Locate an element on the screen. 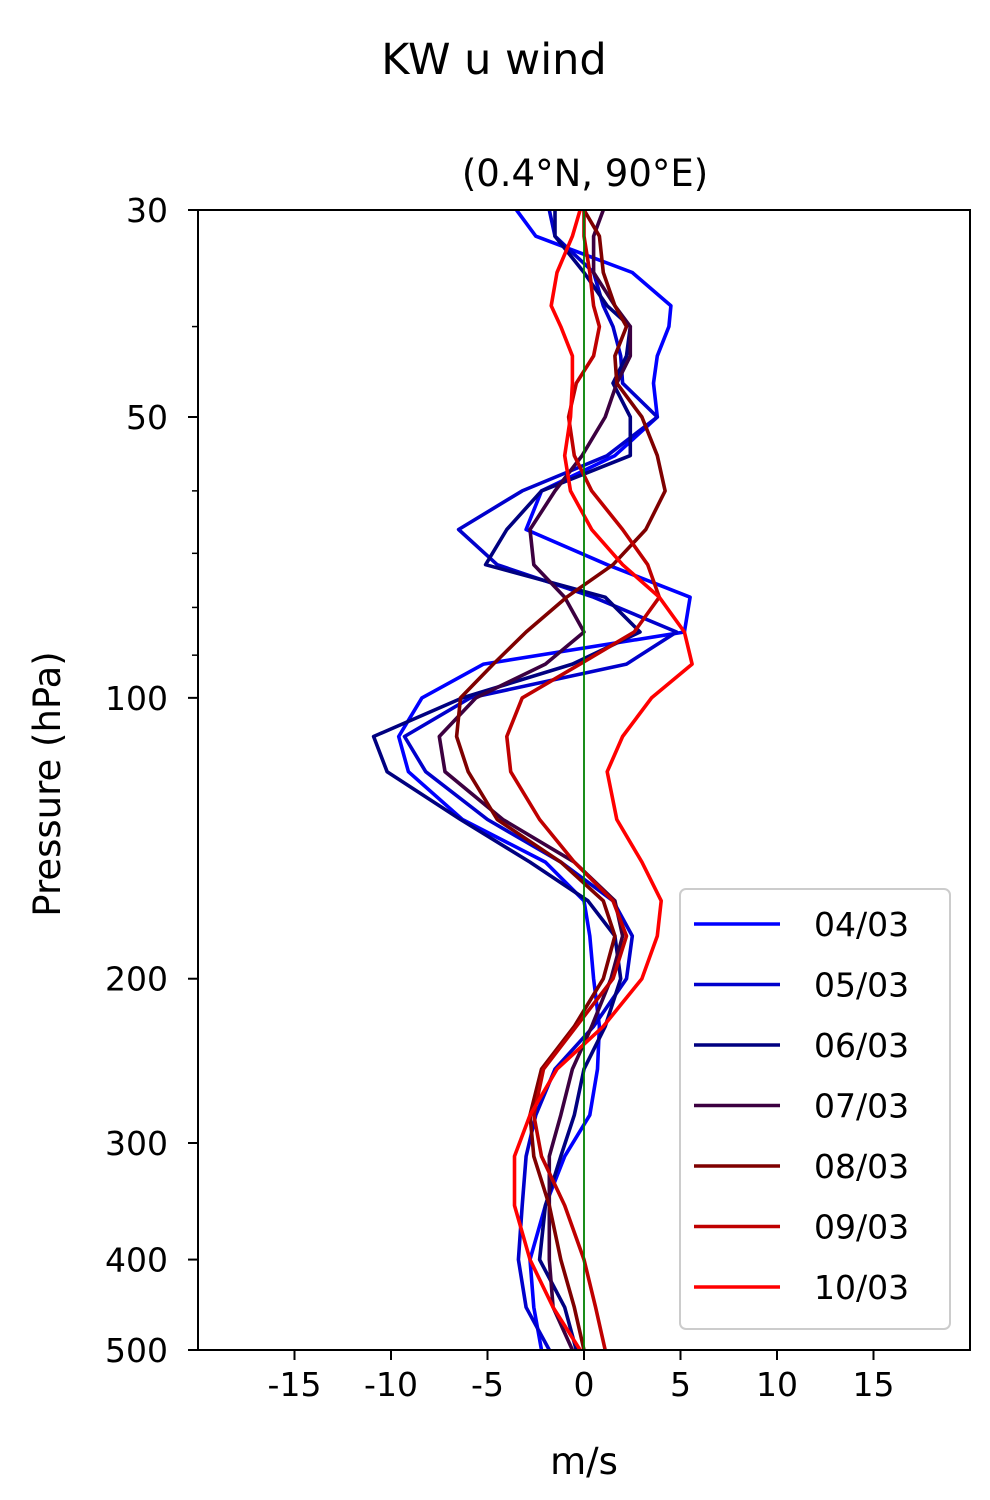  legend-label: 06/03 is located at coordinates (861, 1045).